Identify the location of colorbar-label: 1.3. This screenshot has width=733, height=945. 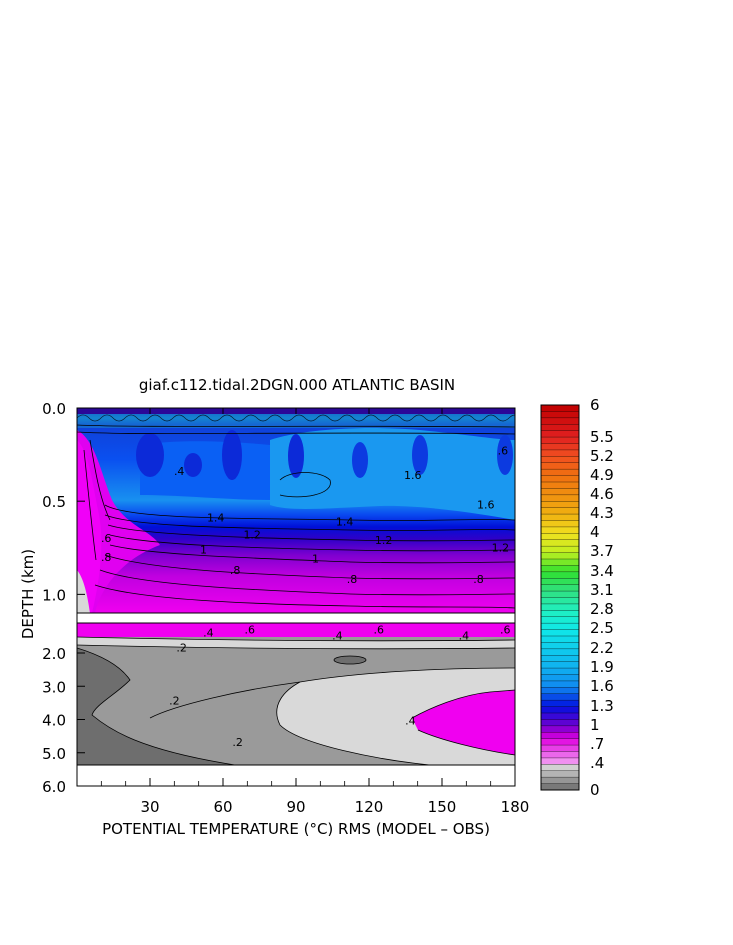
(602, 706).